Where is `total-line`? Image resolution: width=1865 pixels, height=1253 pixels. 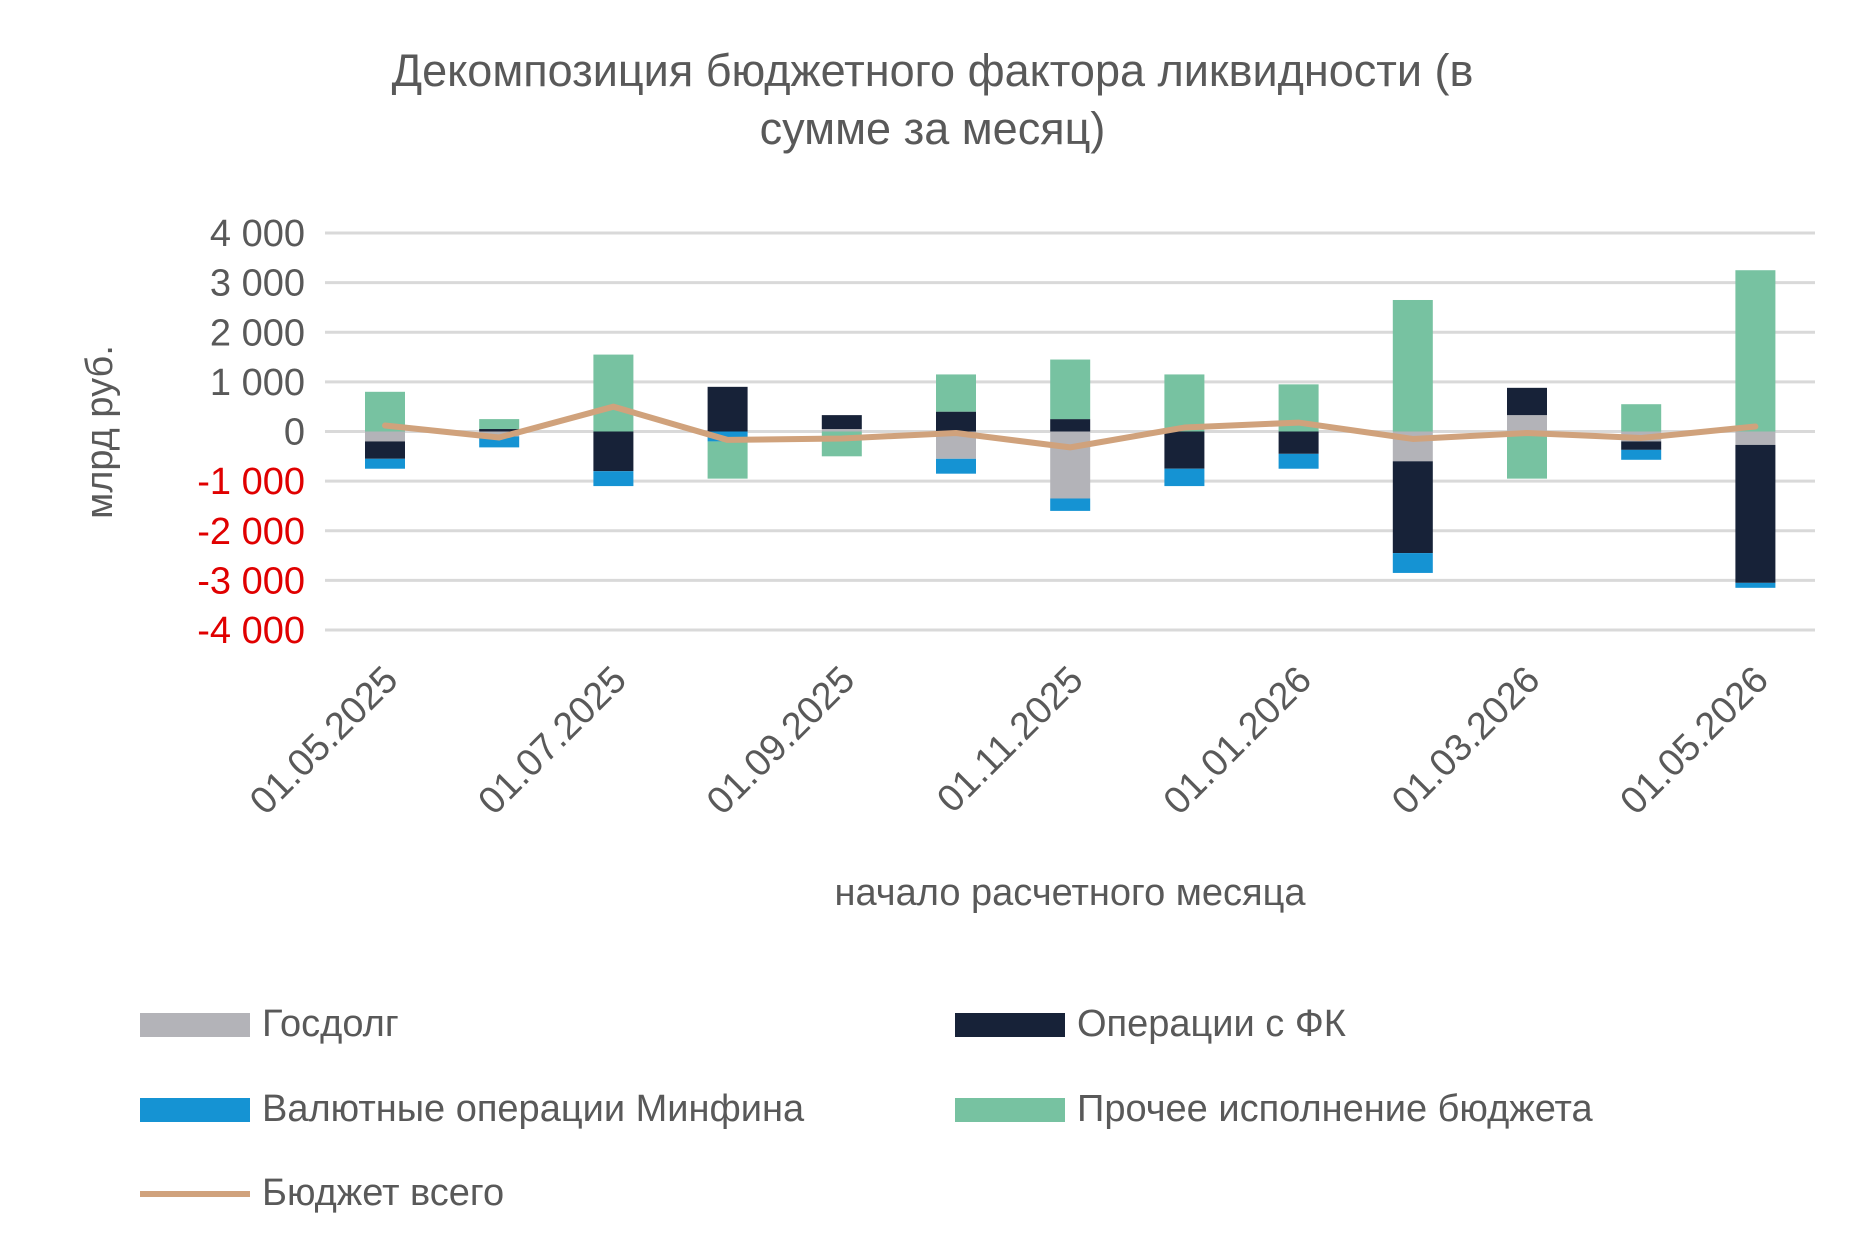
total-line is located at coordinates (1070, 427).